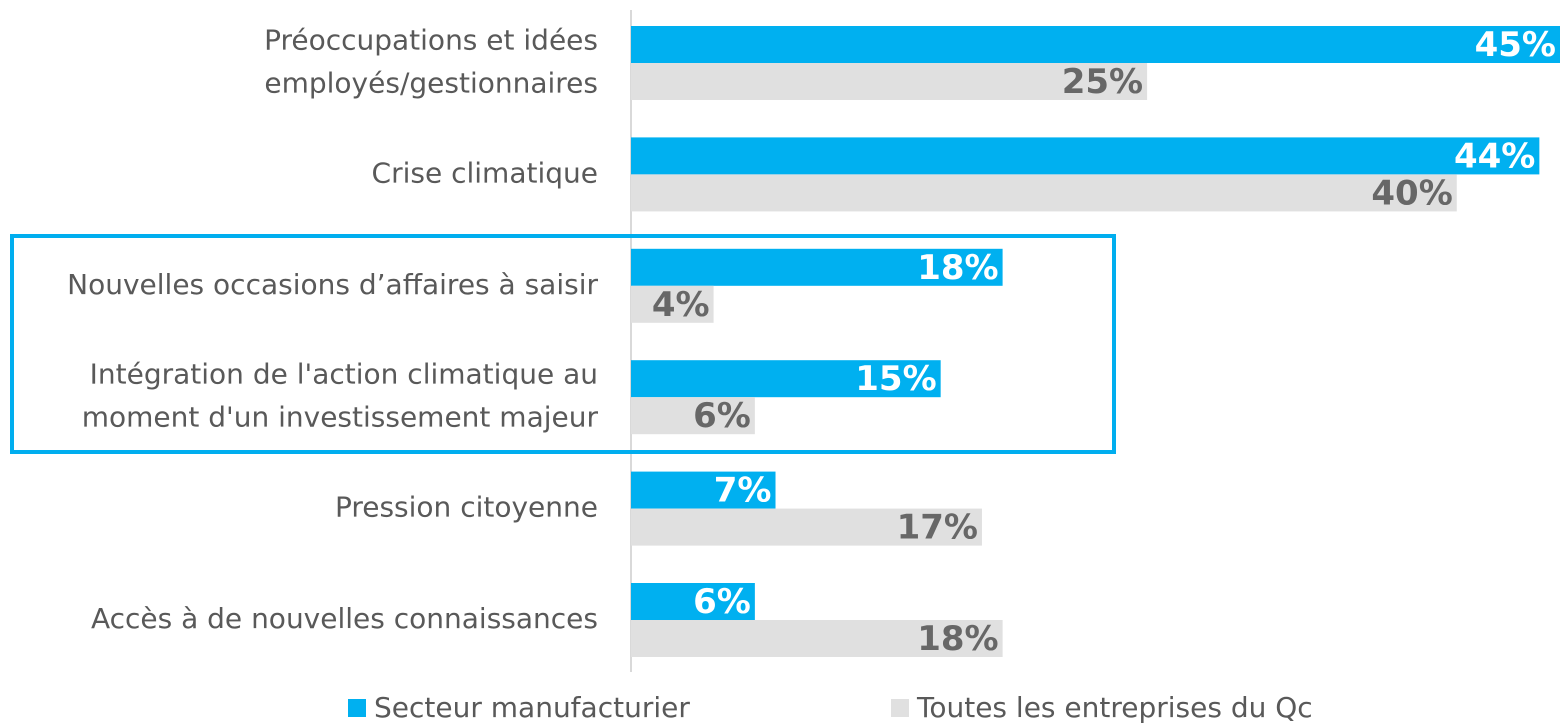  I want to click on value-label: 4%, so click(681, 305).